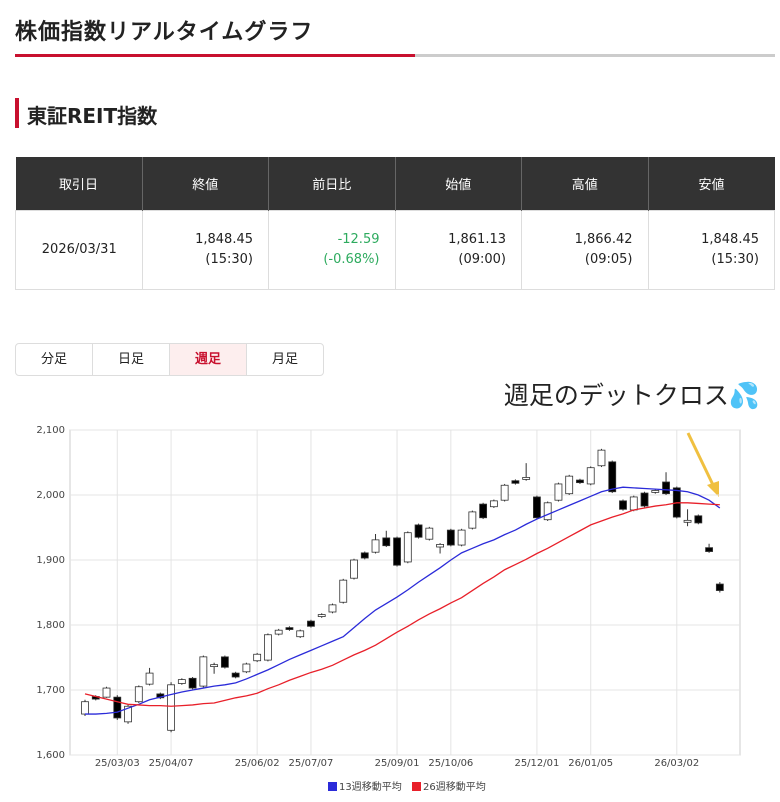  Describe the element at coordinates (701, 460) in the screenshot. I see `annotation-arrow` at that location.